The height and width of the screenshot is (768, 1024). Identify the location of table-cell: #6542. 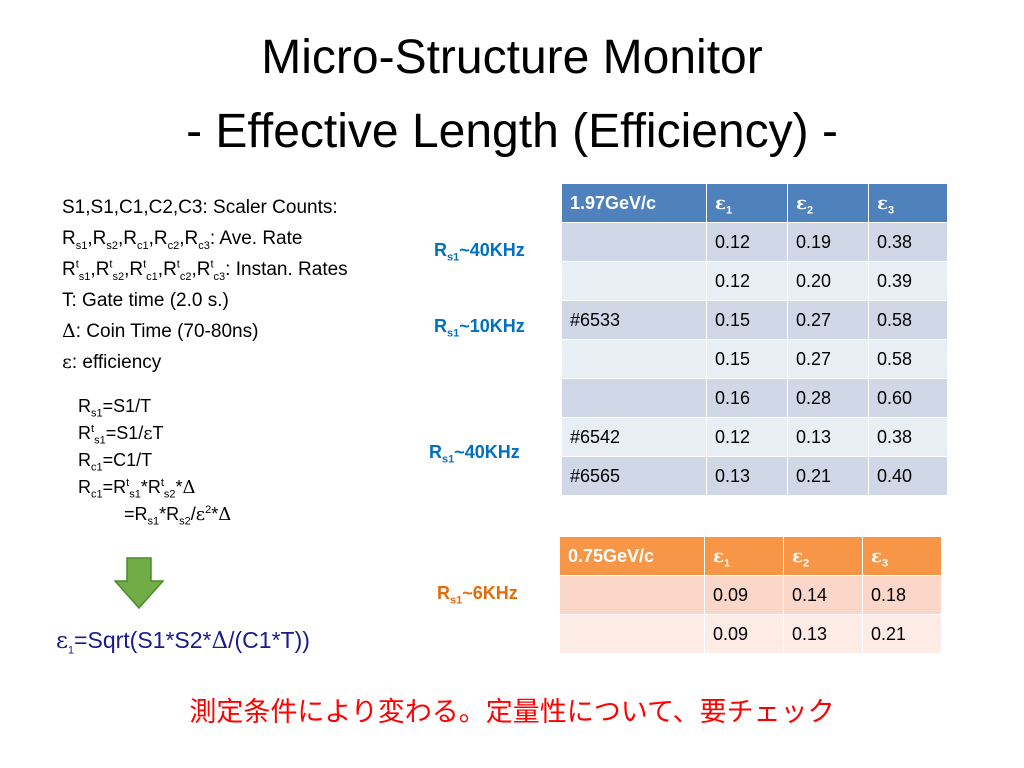
(634, 437).